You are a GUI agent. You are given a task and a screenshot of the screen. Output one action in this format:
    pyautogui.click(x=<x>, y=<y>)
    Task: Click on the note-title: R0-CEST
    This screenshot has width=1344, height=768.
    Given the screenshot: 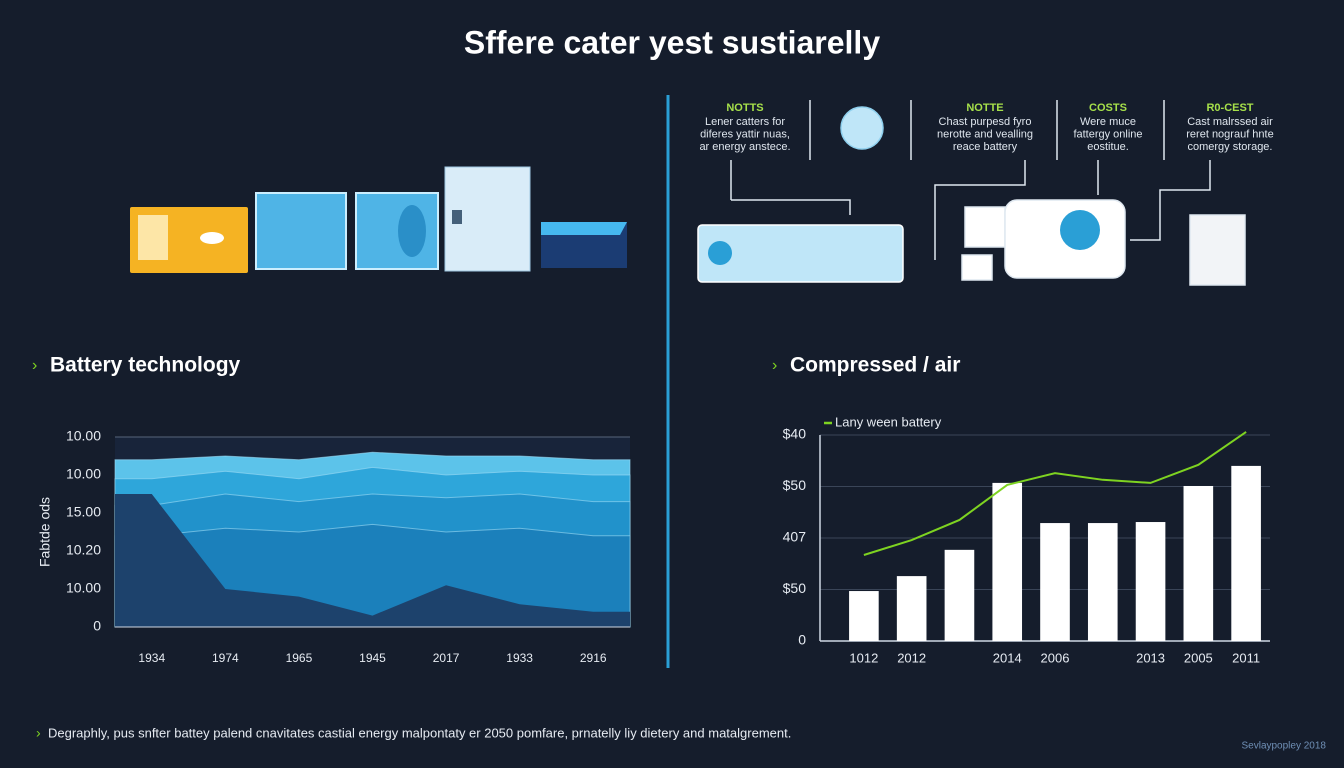 What is the action you would take?
    pyautogui.click(x=1229, y=108)
    